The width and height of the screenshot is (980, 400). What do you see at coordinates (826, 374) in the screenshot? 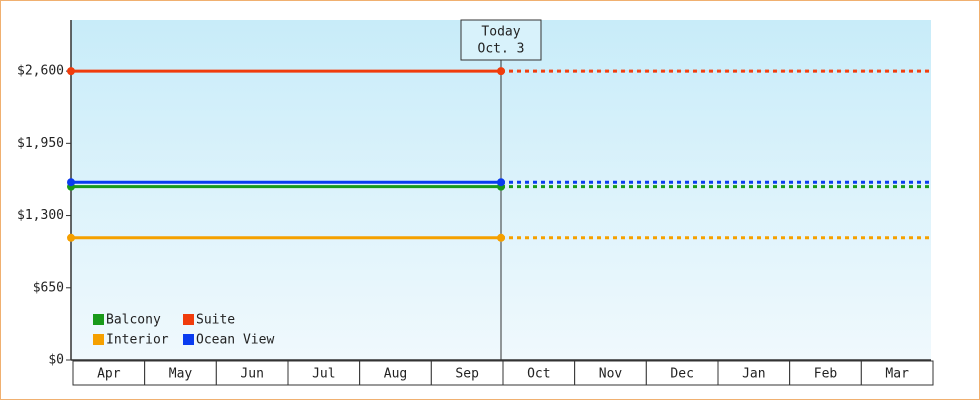
I see `x-tick-label: Feb` at bounding box center [826, 374].